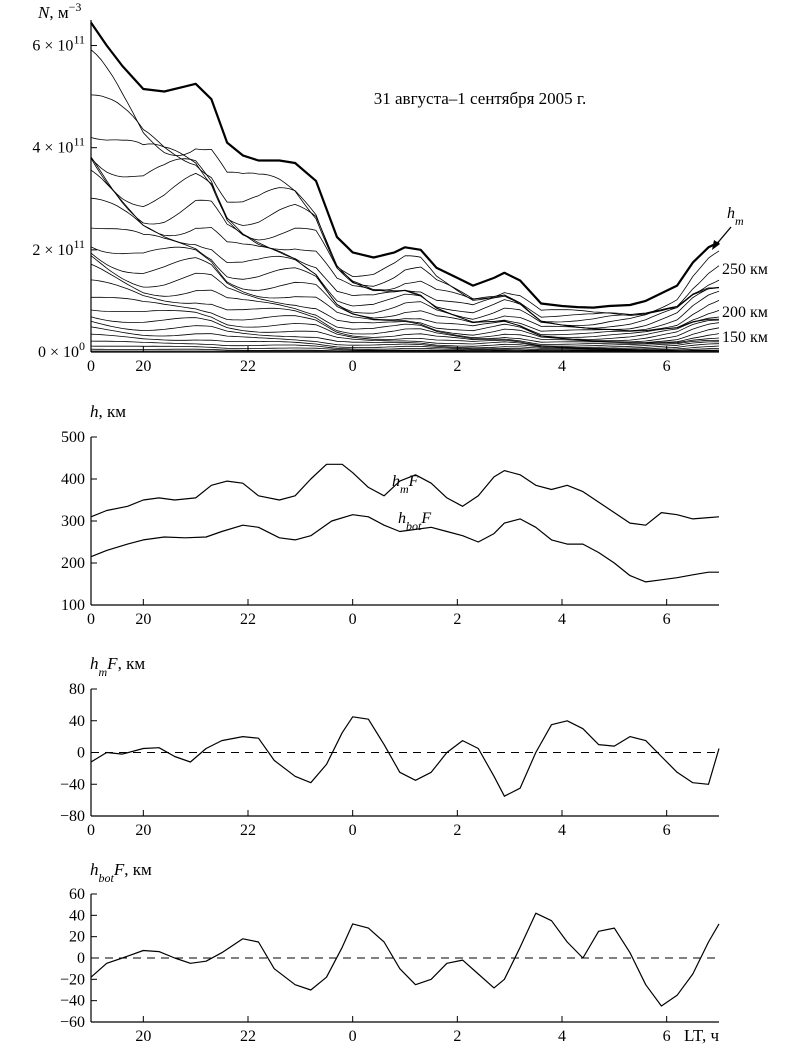 This screenshot has width=785, height=1055. I want to click on x-axis-label: LT, ч, so click(701, 1035).